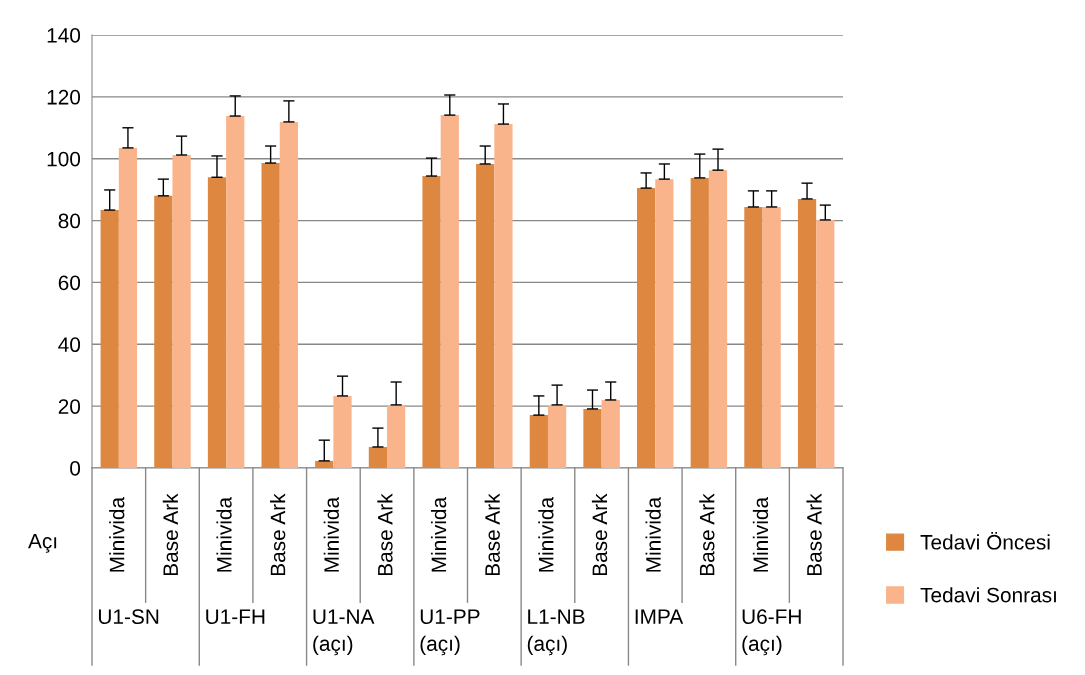  I want to click on y-tick-label: 120, so click(64, 97).